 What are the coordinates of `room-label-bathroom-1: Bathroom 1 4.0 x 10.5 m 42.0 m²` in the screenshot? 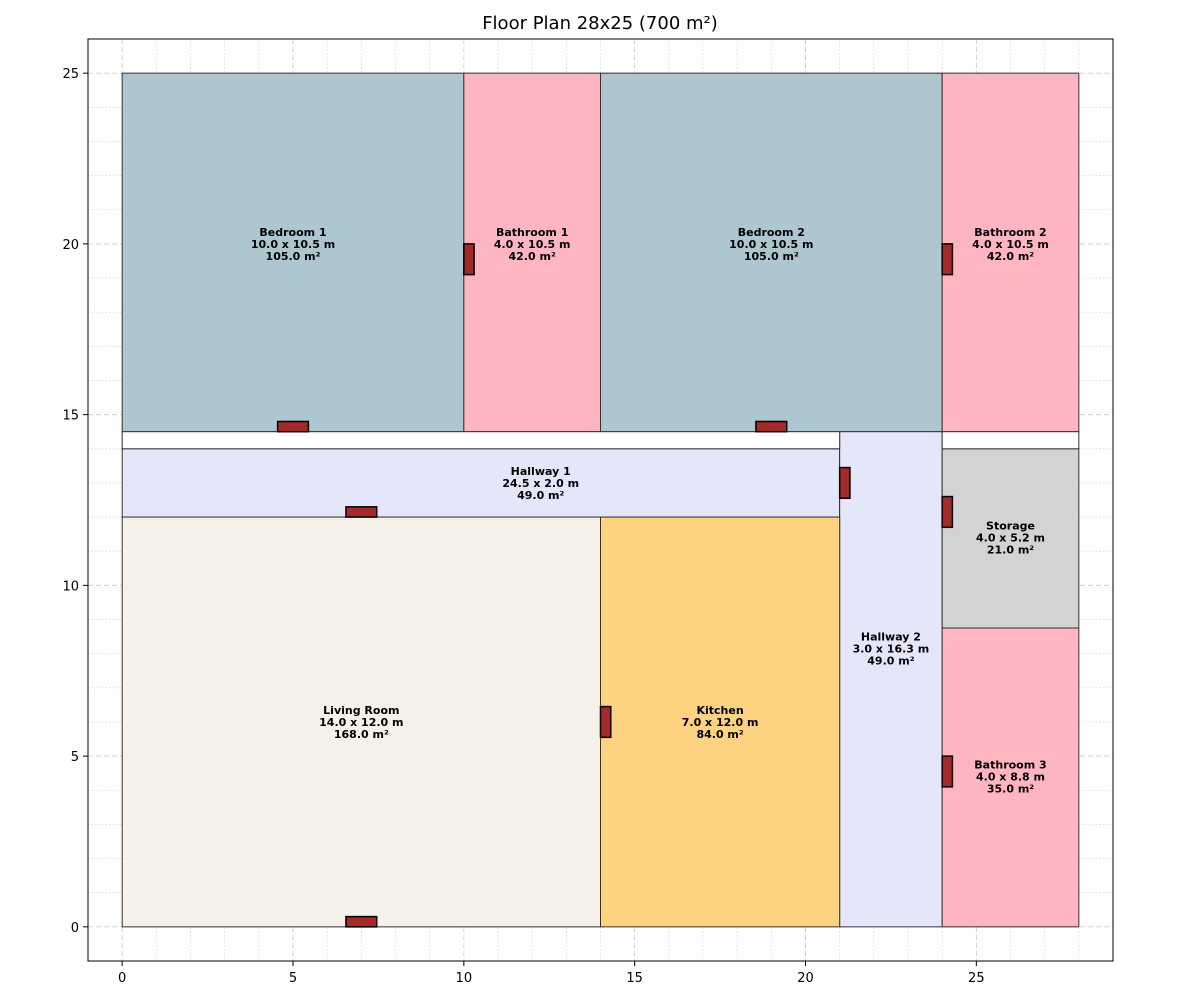 It's located at (532, 244).